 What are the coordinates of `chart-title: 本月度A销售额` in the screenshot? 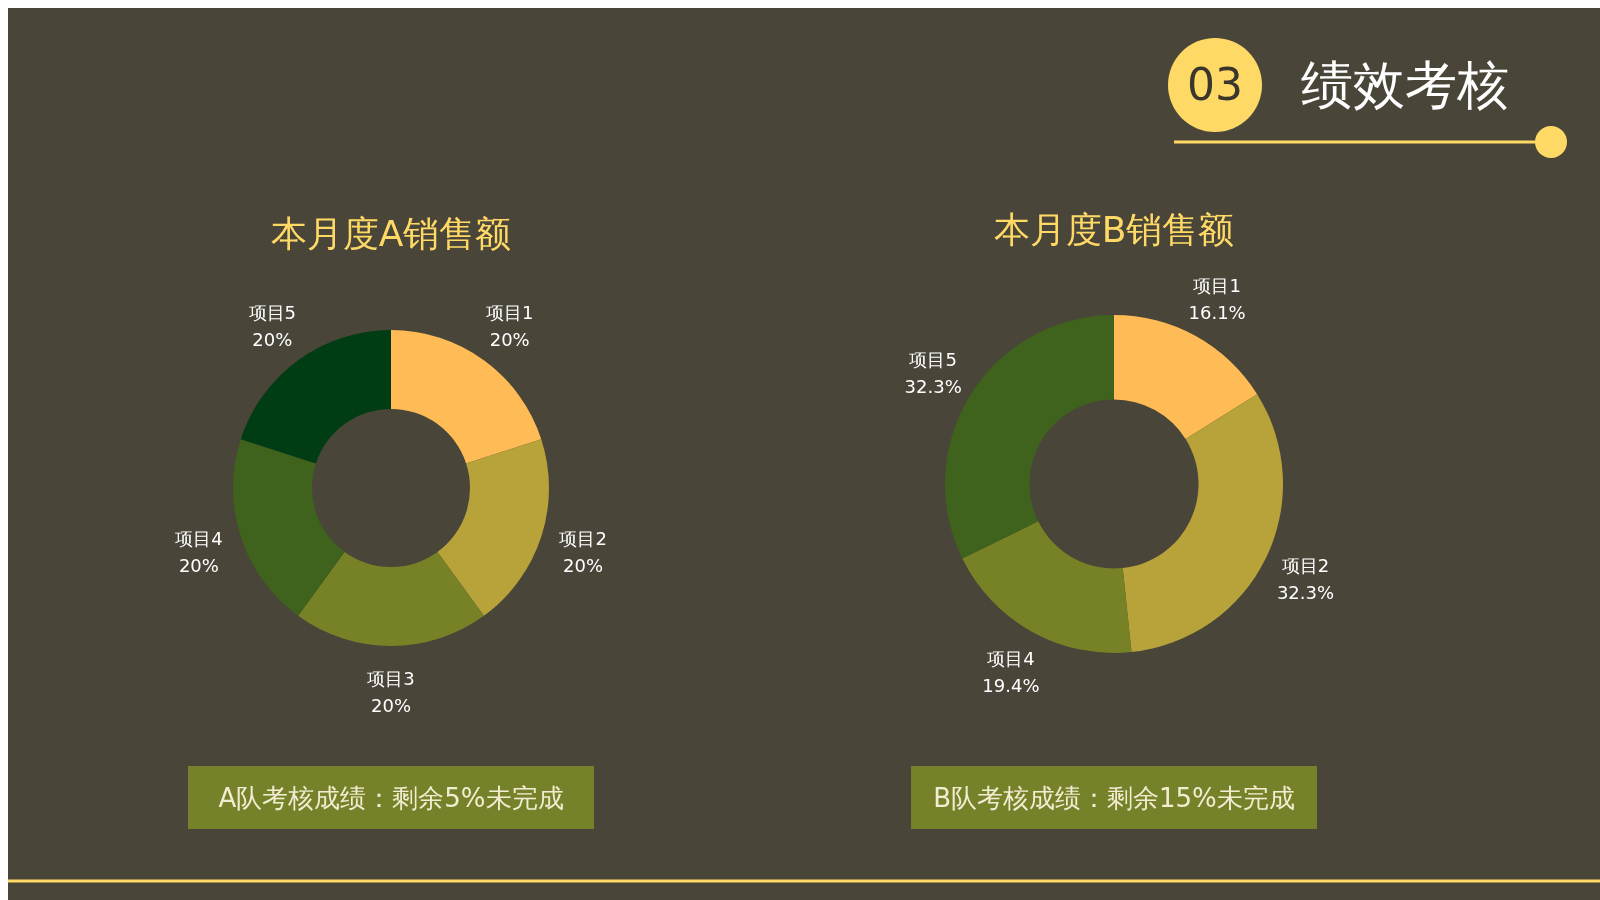 It's located at (391, 233).